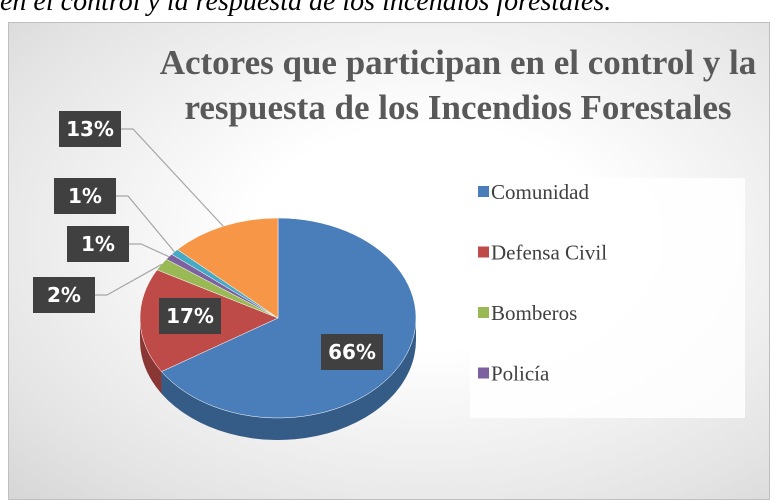 The width and height of the screenshot is (778, 503). I want to click on data-label: 17%, so click(190, 316).